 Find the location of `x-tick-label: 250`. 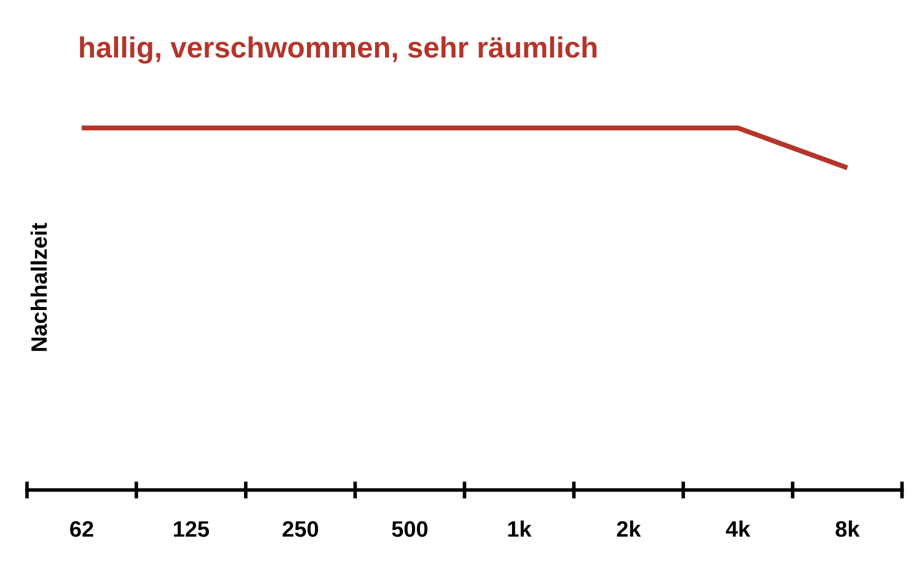

x-tick-label: 250 is located at coordinates (300, 529).